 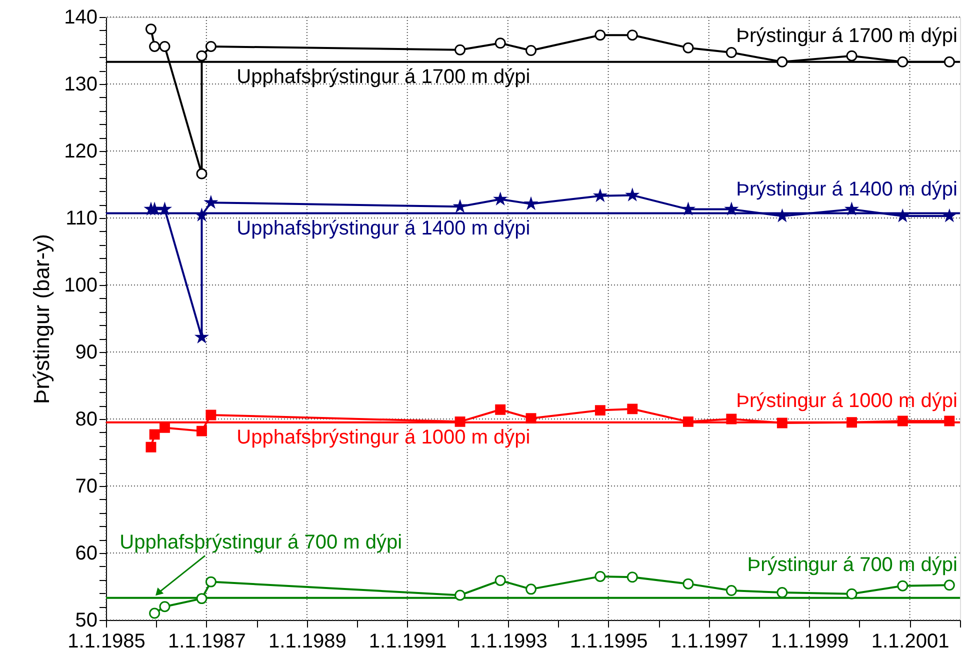 I want to click on y-tick-label: 70, so click(x=86, y=487).